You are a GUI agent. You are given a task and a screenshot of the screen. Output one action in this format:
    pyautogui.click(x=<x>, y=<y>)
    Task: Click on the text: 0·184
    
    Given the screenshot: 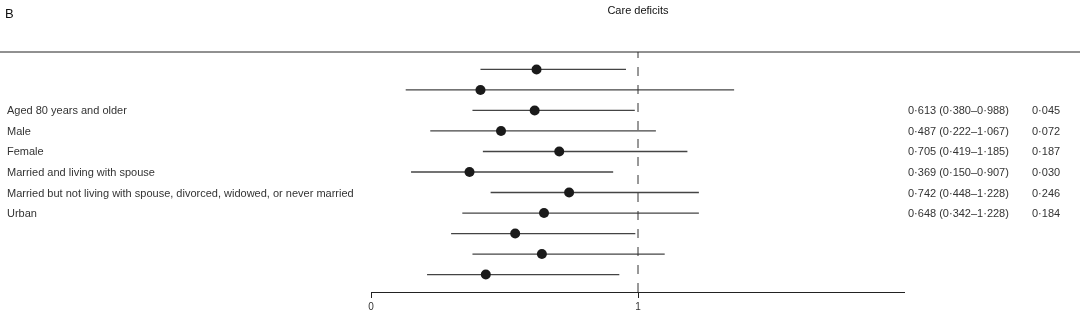 What is the action you would take?
    pyautogui.click(x=1046, y=213)
    